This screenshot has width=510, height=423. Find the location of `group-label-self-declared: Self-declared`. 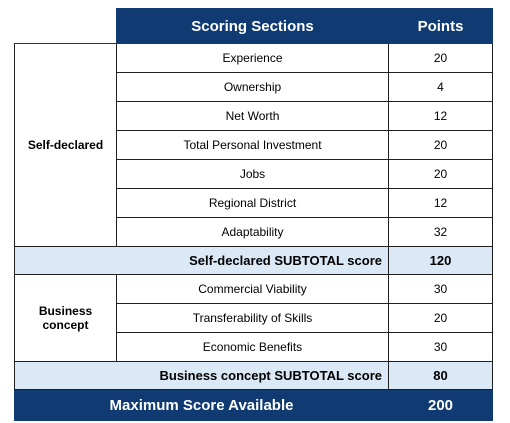

group-label-self-declared: Self-declared is located at coordinates (65, 145).